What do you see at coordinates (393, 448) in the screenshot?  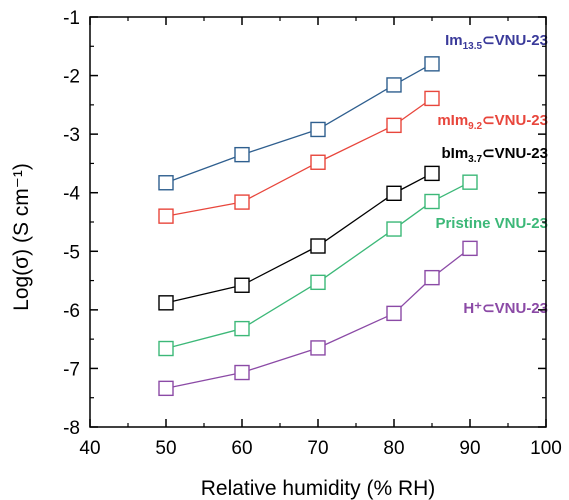 I see `x-tick-label: 80` at bounding box center [393, 448].